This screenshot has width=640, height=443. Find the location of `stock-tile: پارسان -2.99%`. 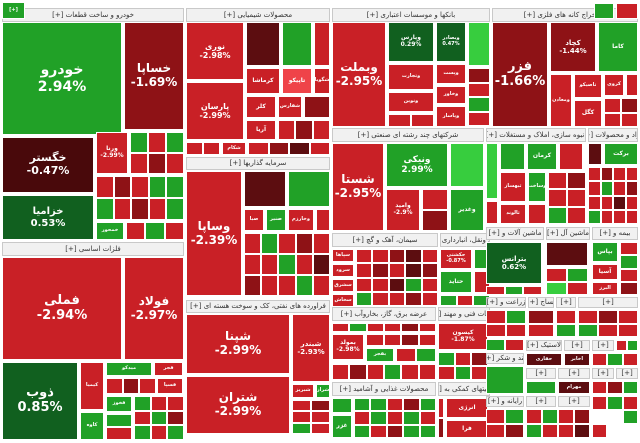

stock-tile: پارسان -2.99% is located at coordinates (215, 111).